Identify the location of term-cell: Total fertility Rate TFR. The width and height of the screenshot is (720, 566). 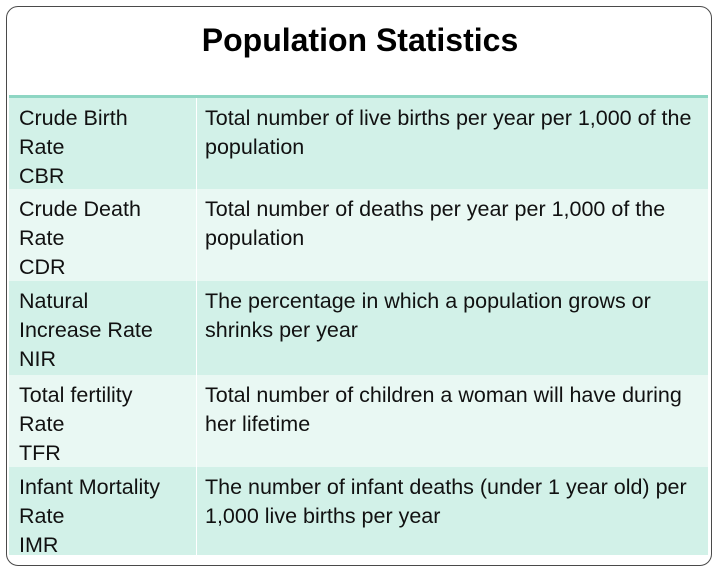
(106, 424).